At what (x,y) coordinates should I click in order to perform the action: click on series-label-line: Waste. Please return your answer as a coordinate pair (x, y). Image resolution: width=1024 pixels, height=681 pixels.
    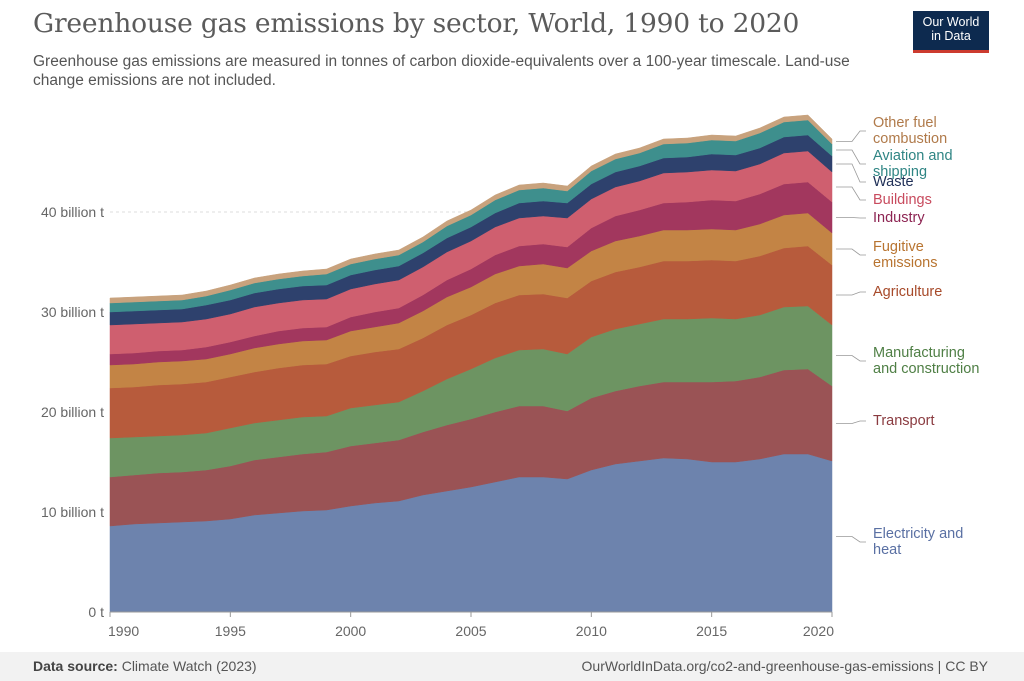
    Looking at the image, I should click on (893, 182).